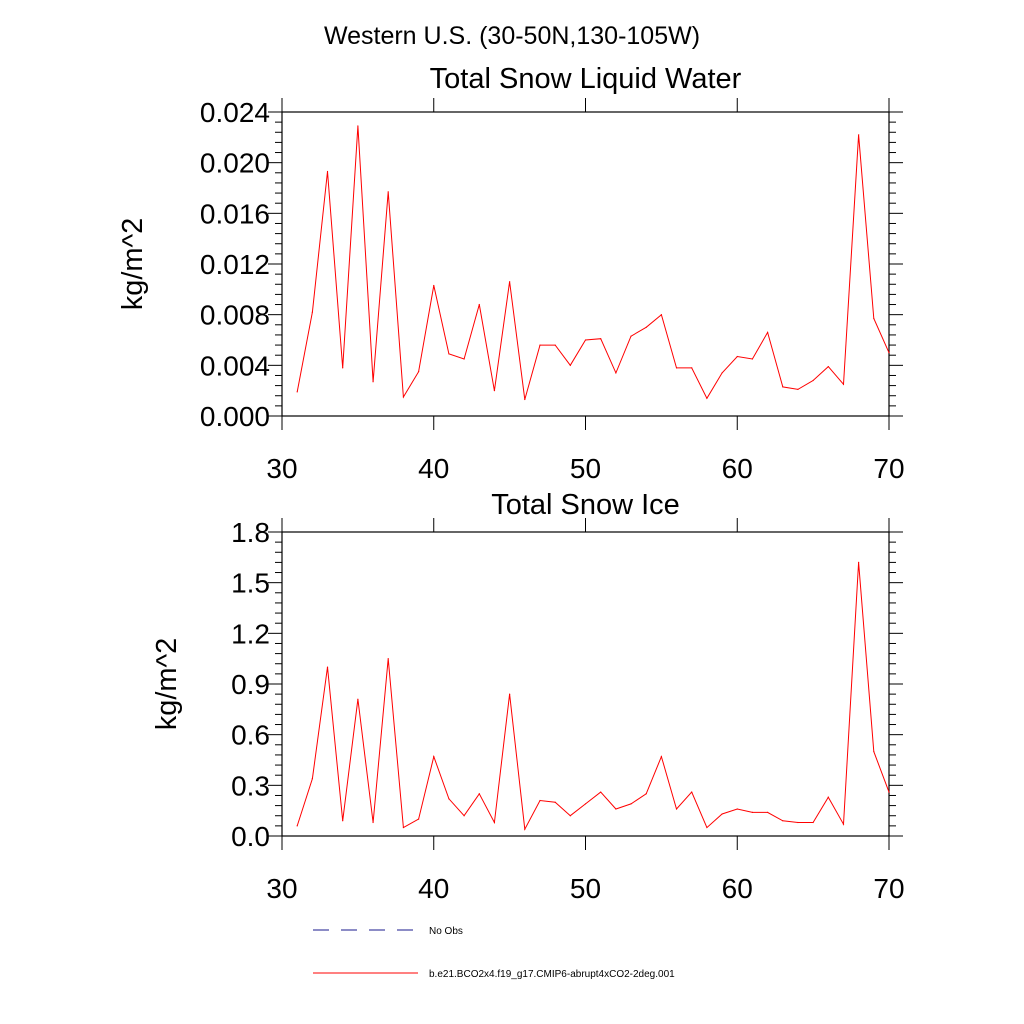 The width and height of the screenshot is (1024, 1024). I want to click on y-tick-label: 0.0, so click(250, 836).